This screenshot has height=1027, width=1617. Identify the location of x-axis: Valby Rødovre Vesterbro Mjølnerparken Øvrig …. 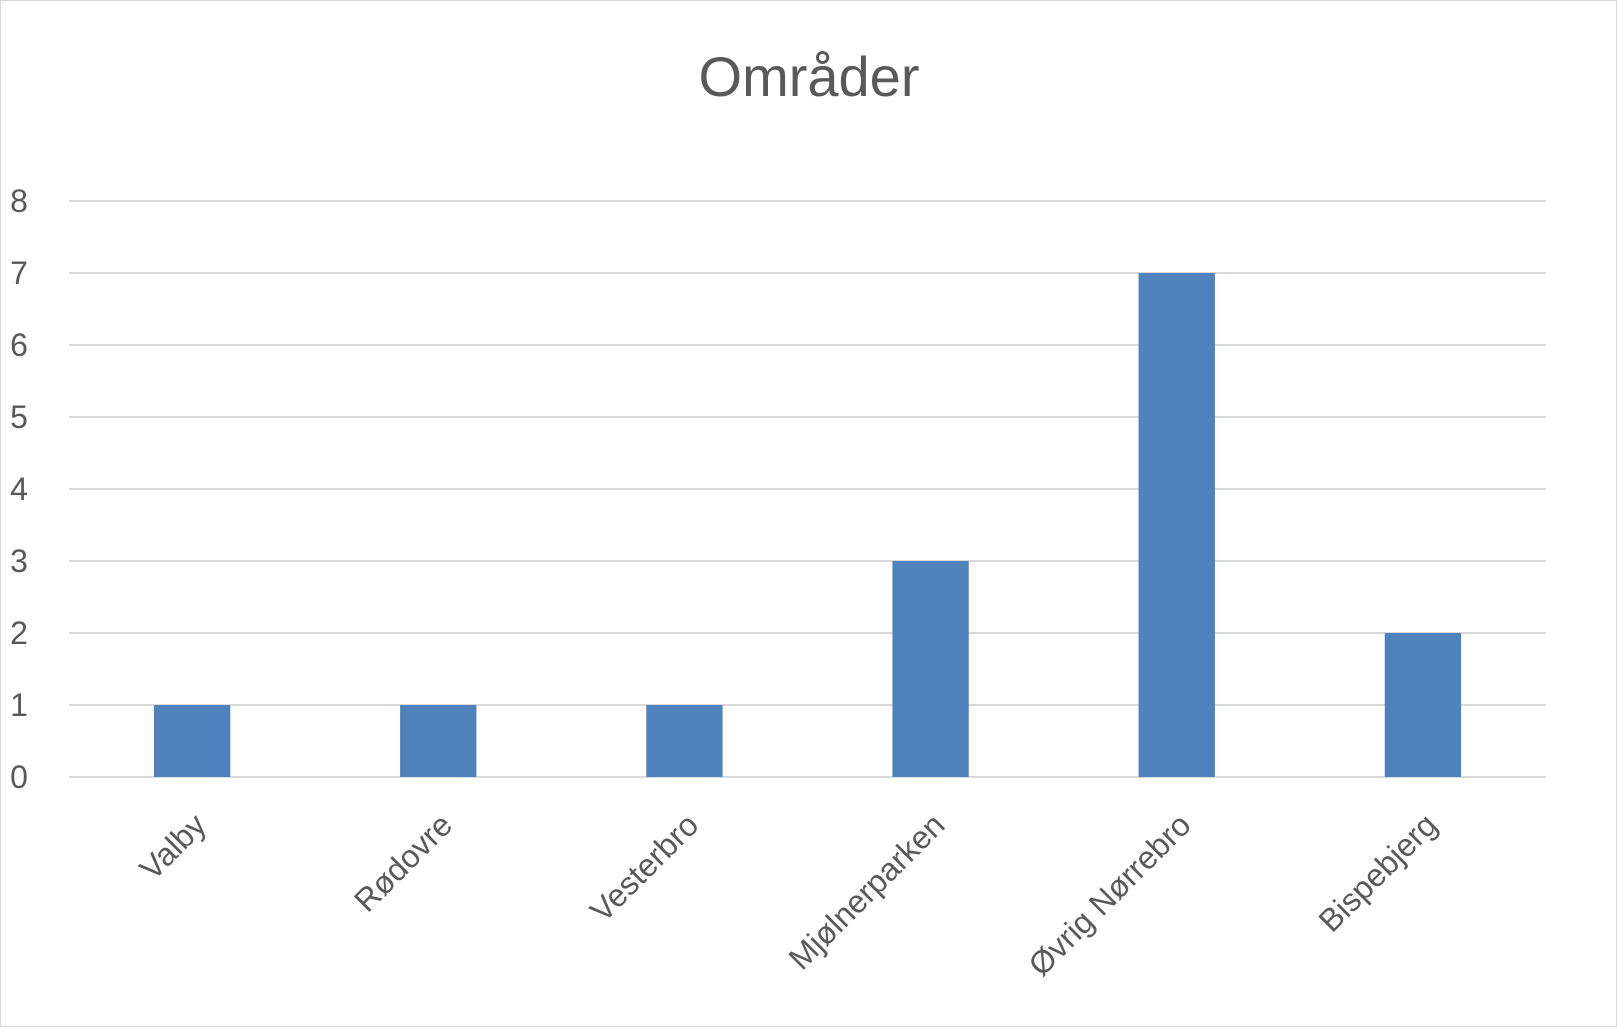
(788, 894).